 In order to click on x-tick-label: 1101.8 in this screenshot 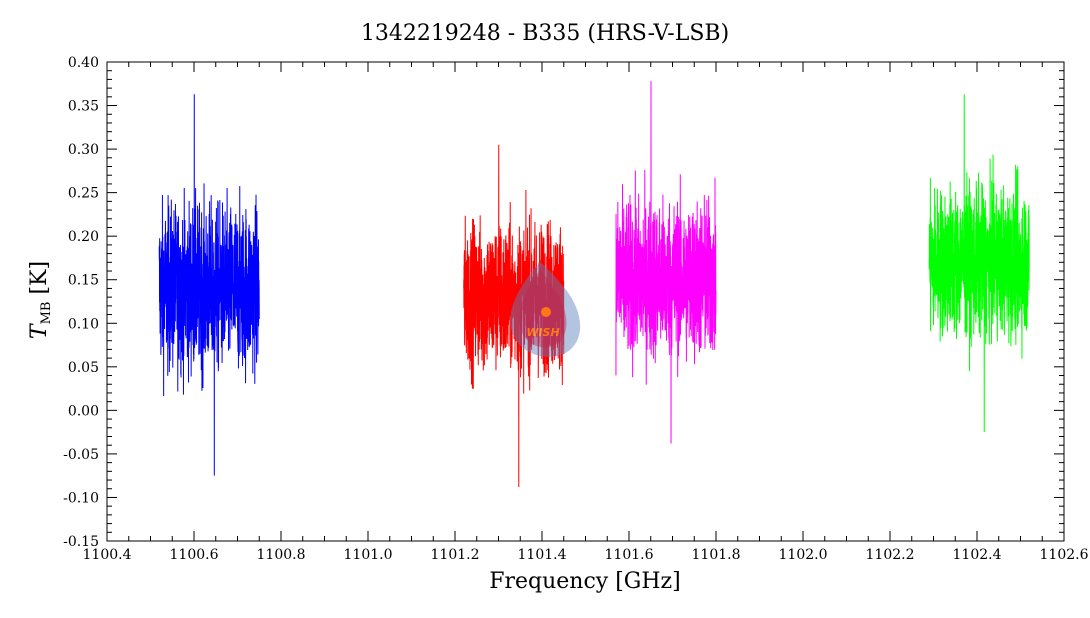, I will do `click(716, 555)`.